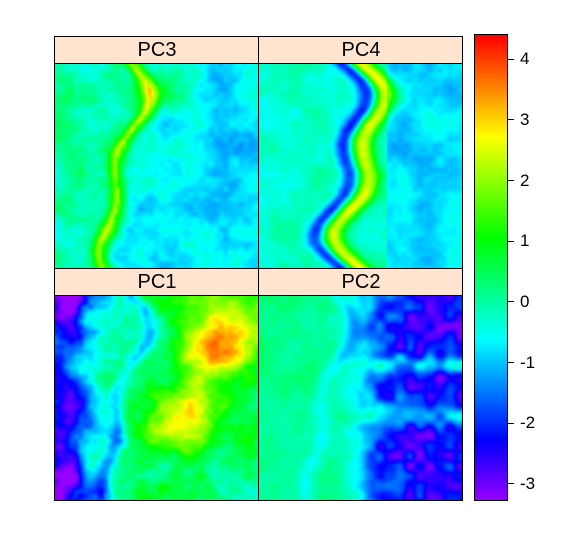  Describe the element at coordinates (528, 423) in the screenshot. I see `colorbar-tick-label: -2` at that location.